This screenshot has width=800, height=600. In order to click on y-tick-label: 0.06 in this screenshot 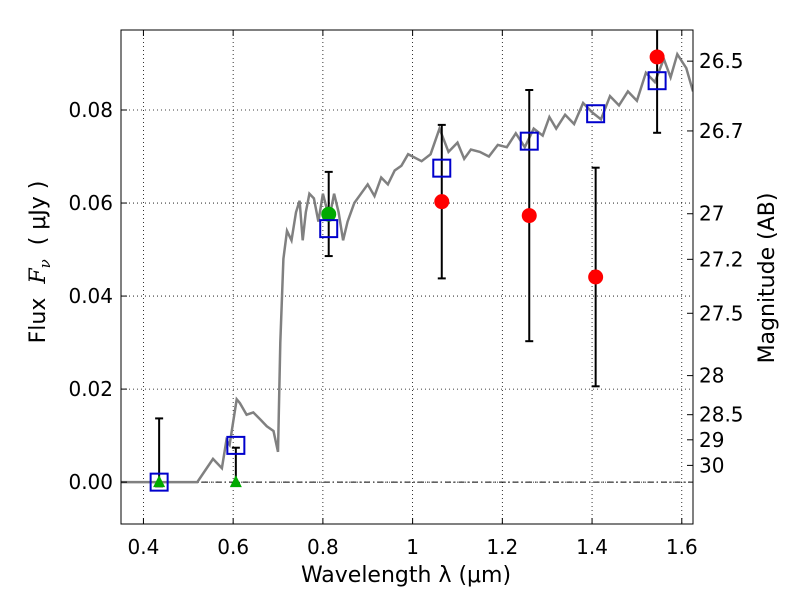, I will do `click(90, 203)`.